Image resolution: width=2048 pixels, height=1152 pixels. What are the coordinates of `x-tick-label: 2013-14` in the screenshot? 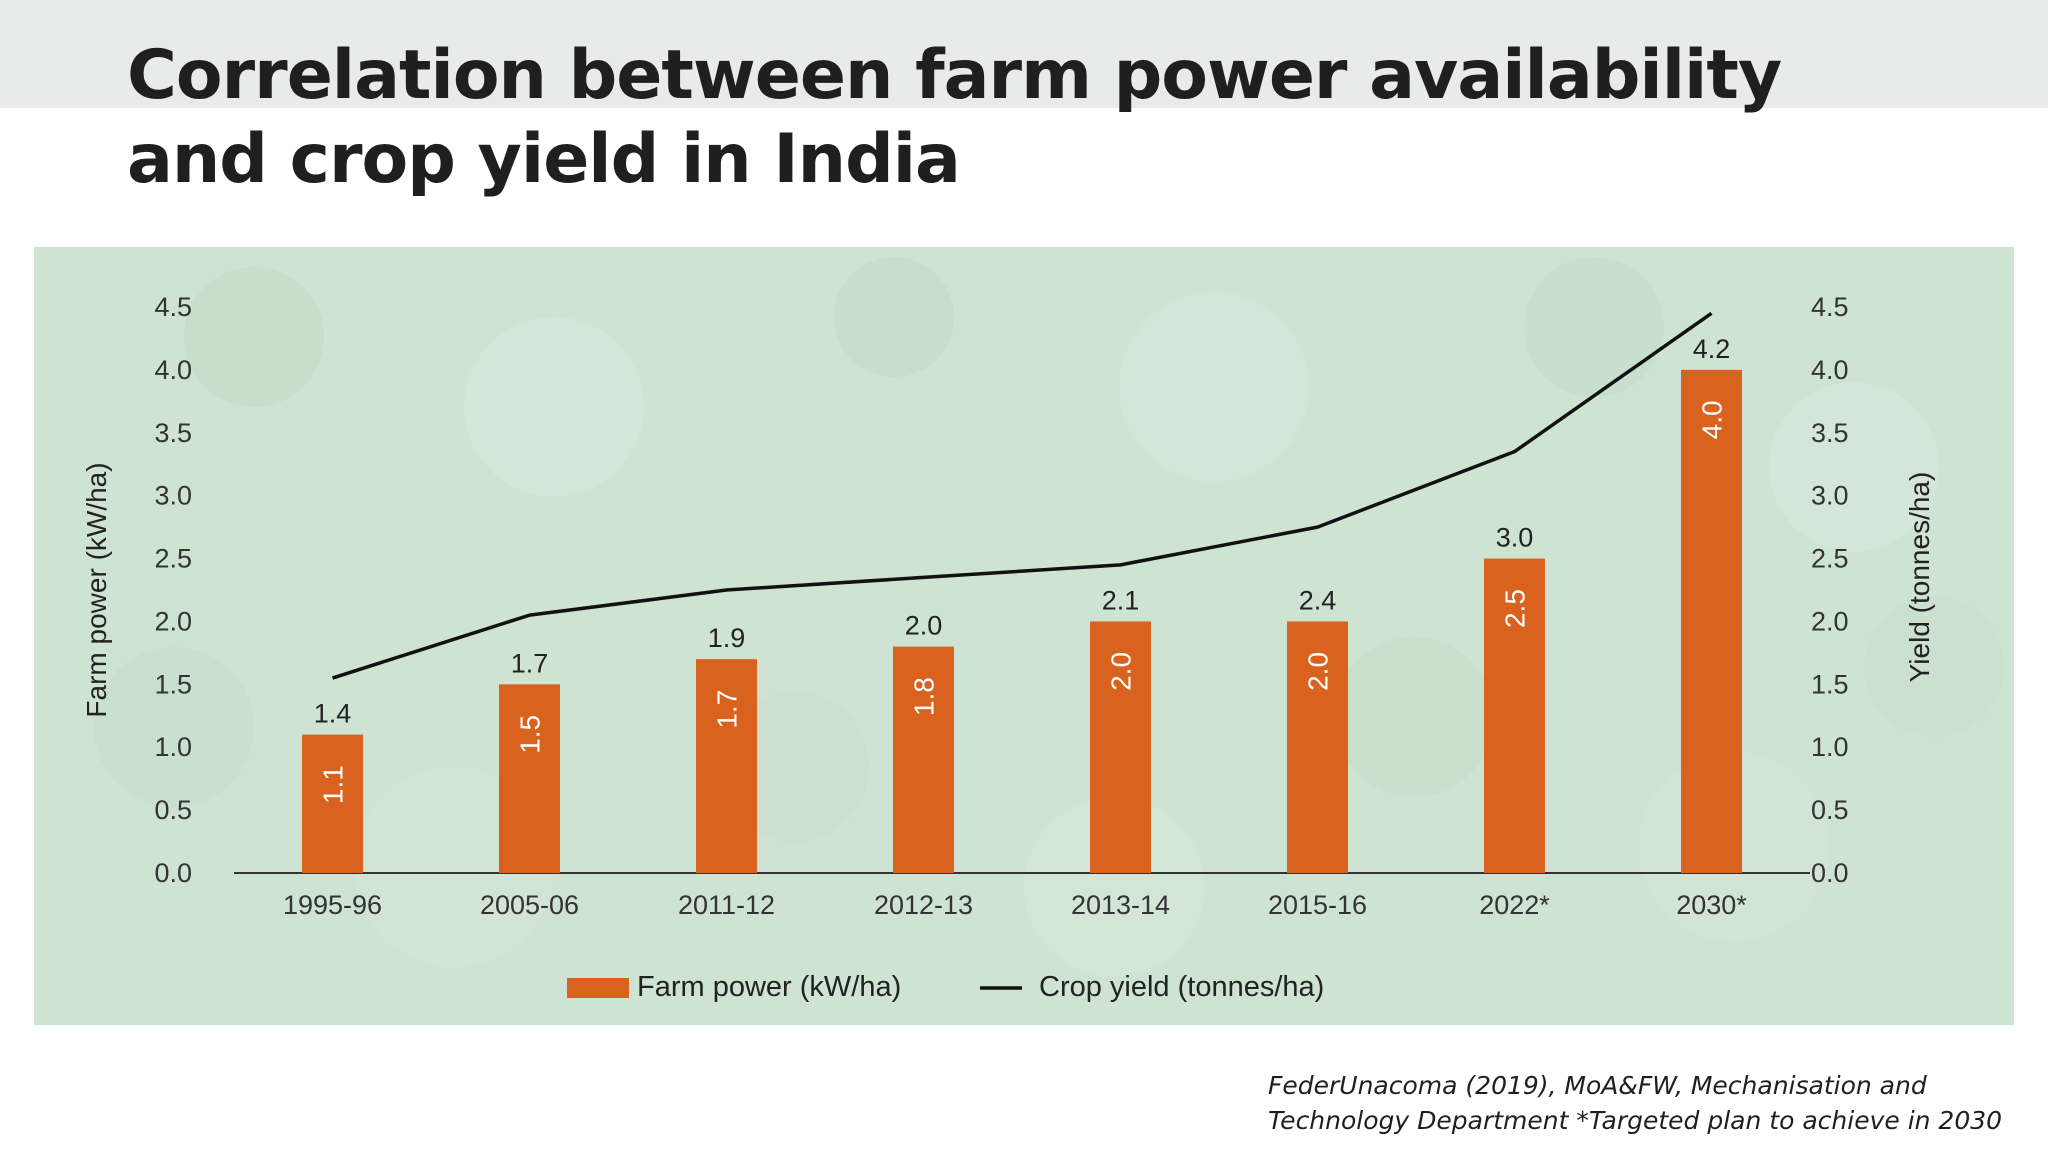 It's located at (1120, 905).